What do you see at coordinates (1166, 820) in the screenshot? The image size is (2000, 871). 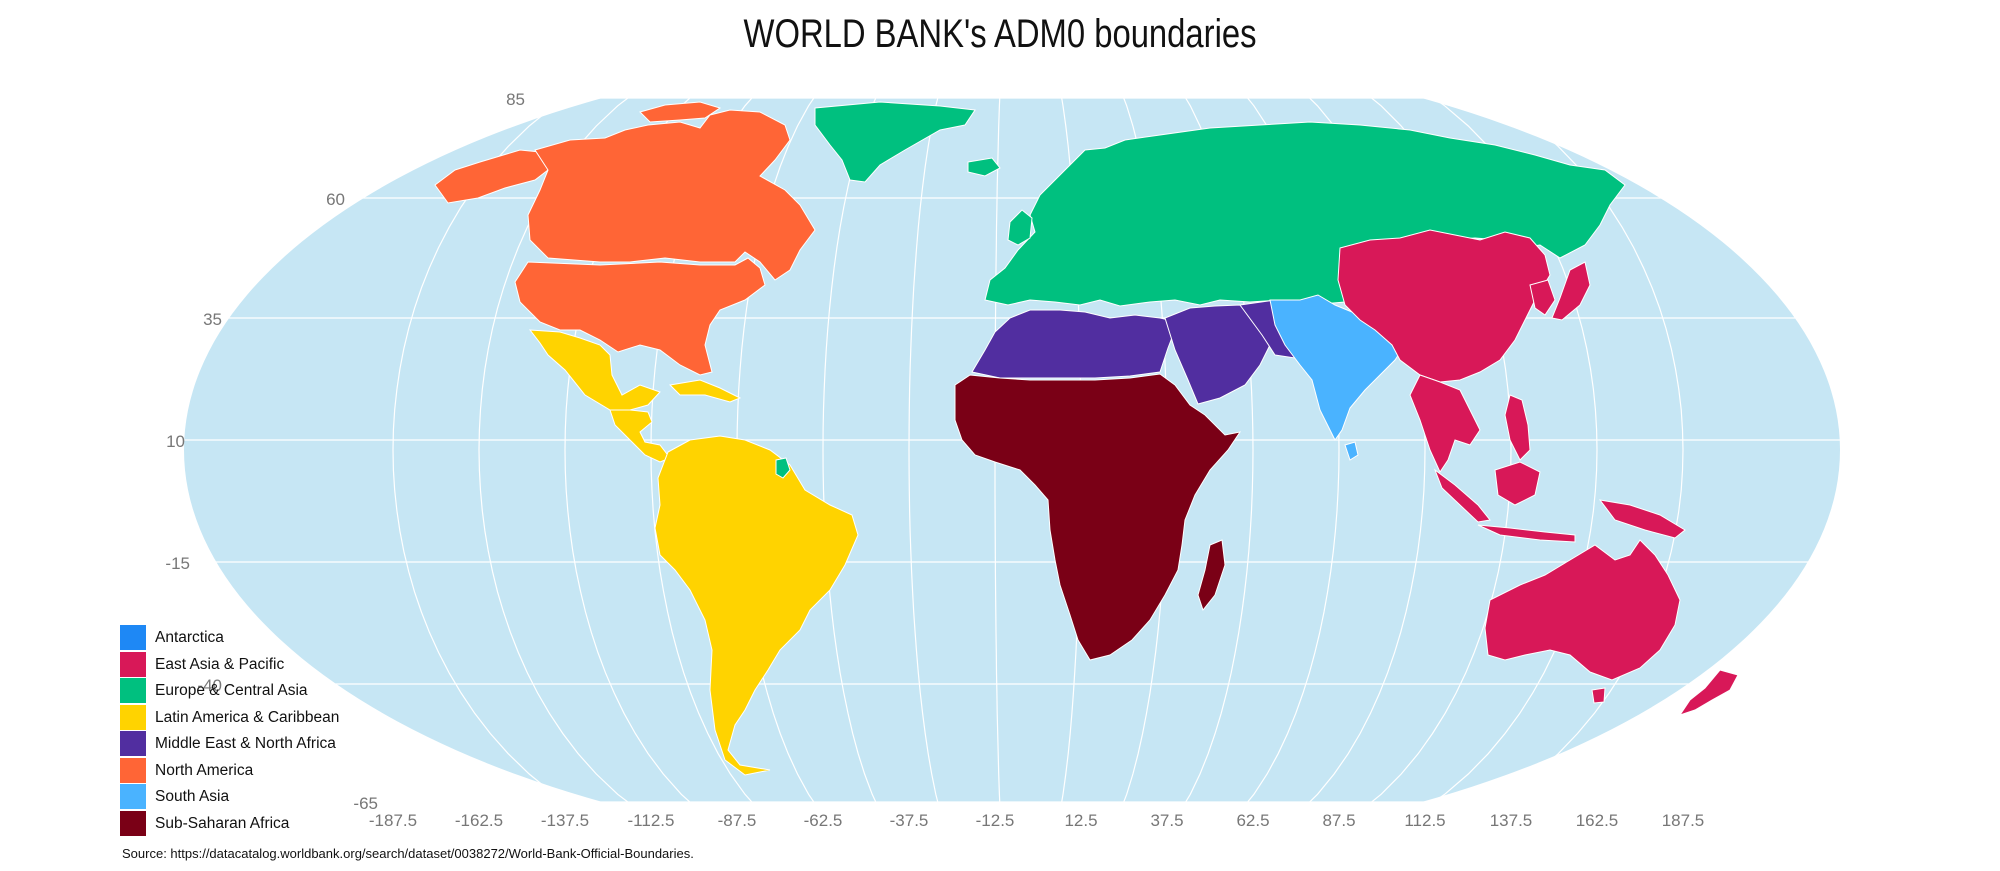 I see `lon-tick-label: 37.5` at bounding box center [1166, 820].